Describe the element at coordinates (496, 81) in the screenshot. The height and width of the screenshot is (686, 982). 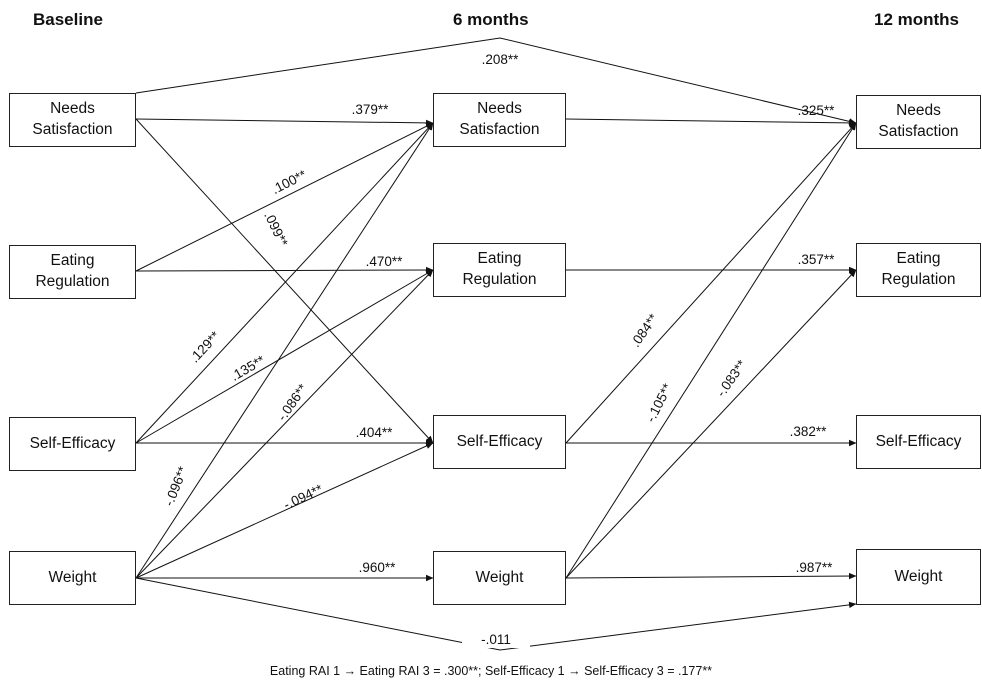
I see `path-arrow-b-needs-t-needs` at that location.